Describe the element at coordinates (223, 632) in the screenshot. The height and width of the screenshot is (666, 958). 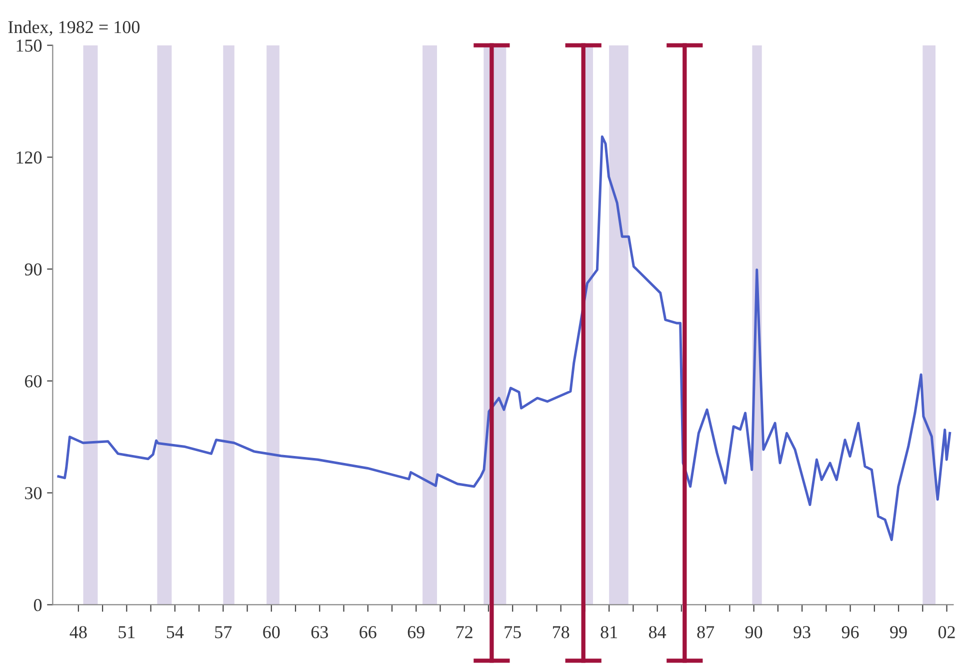
I see `x-tick-label: 57` at that location.